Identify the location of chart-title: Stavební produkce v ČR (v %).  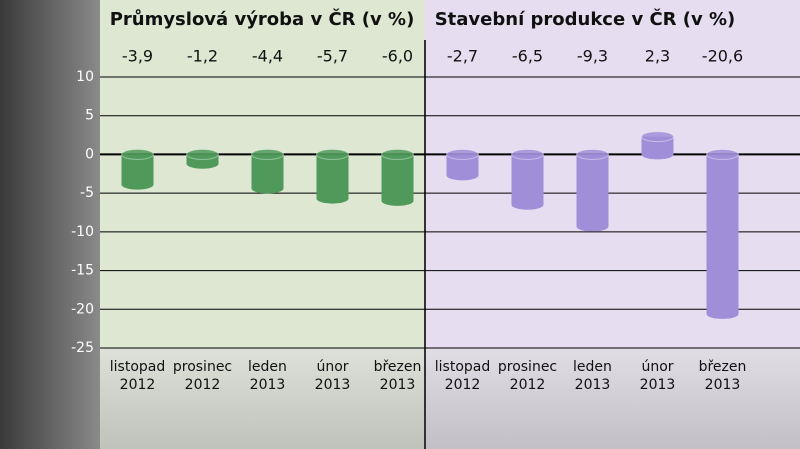
(585, 19).